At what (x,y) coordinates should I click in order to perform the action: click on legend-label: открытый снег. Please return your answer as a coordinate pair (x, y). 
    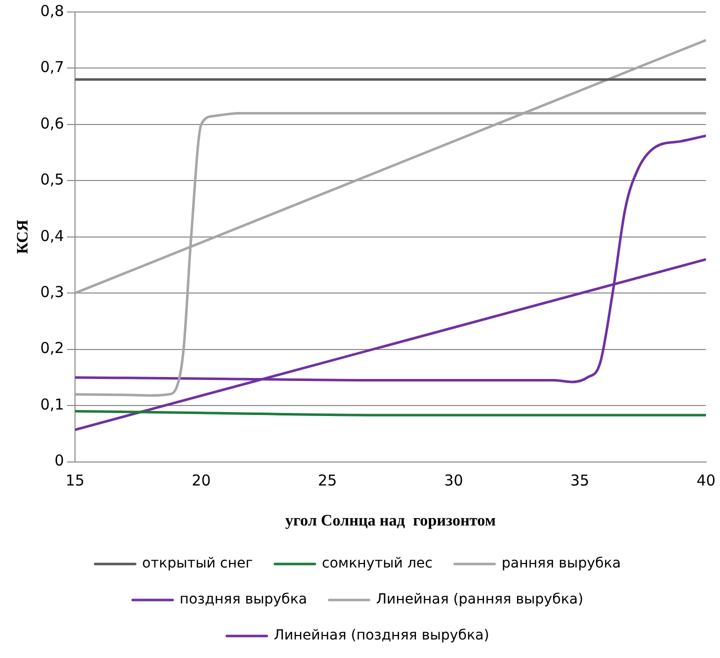
    Looking at the image, I should click on (197, 564).